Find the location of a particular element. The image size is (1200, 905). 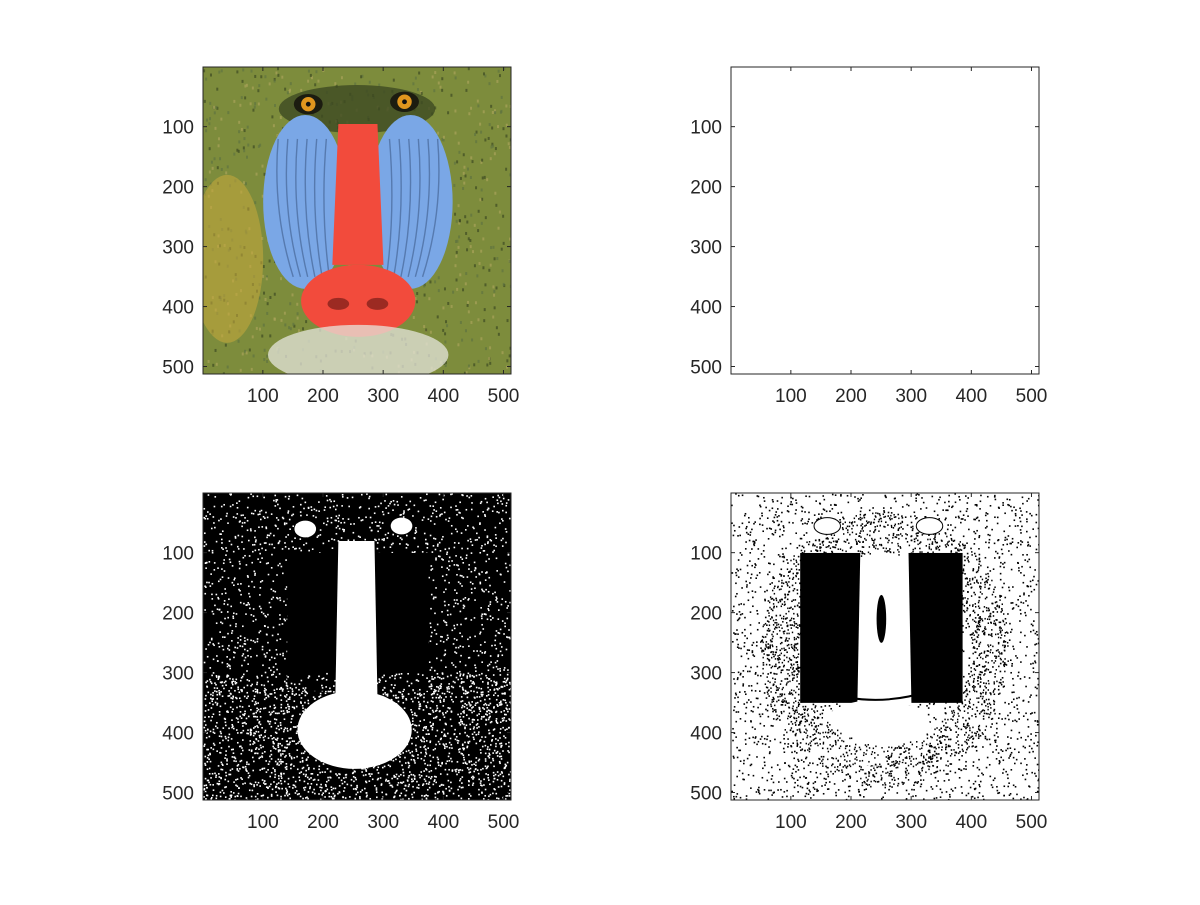

mandrill-image is located at coordinates (352, 226).